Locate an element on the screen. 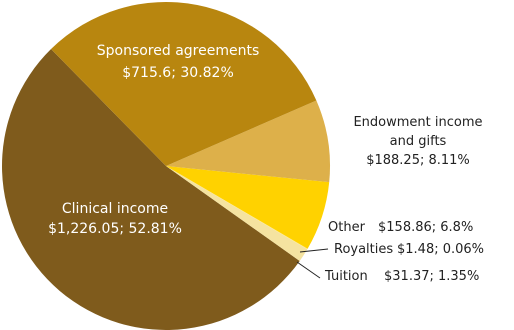 This screenshot has width=514, height=330. value-label: $1.48; 0.06% is located at coordinates (441, 249).